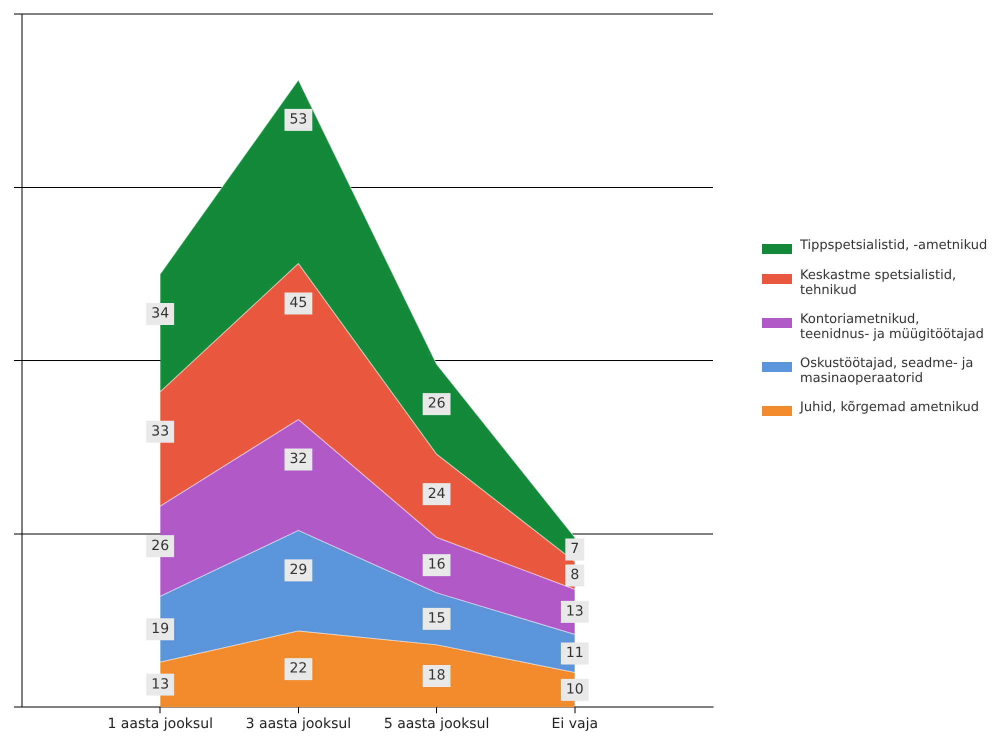 This screenshot has width=996, height=740. Describe the element at coordinates (437, 618) in the screenshot. I see `data-label: 15` at that location.